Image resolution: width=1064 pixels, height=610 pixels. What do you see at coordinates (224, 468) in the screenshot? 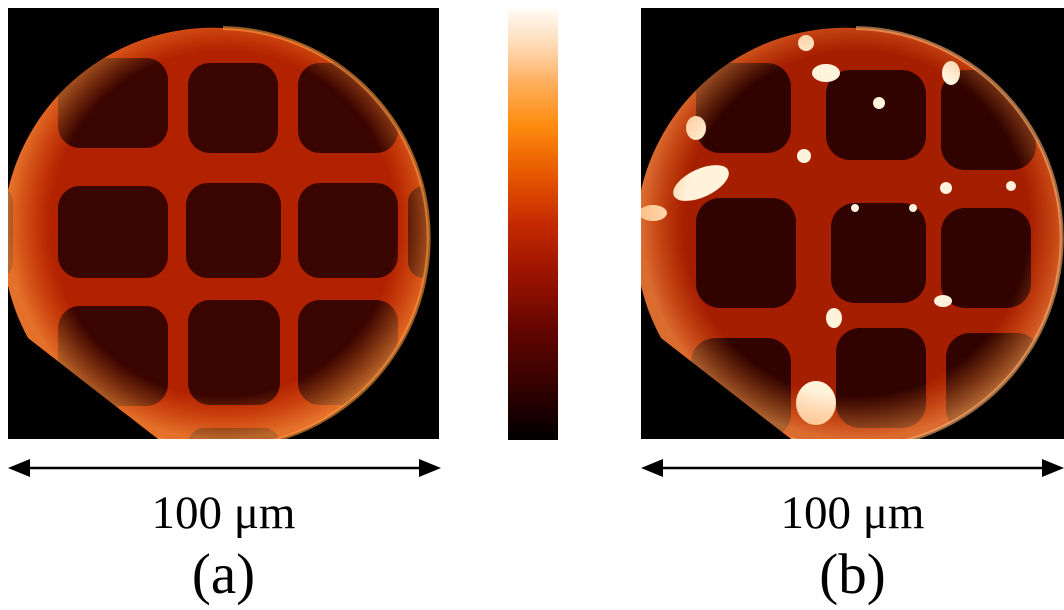
I see `scale-arrow-a` at bounding box center [224, 468].